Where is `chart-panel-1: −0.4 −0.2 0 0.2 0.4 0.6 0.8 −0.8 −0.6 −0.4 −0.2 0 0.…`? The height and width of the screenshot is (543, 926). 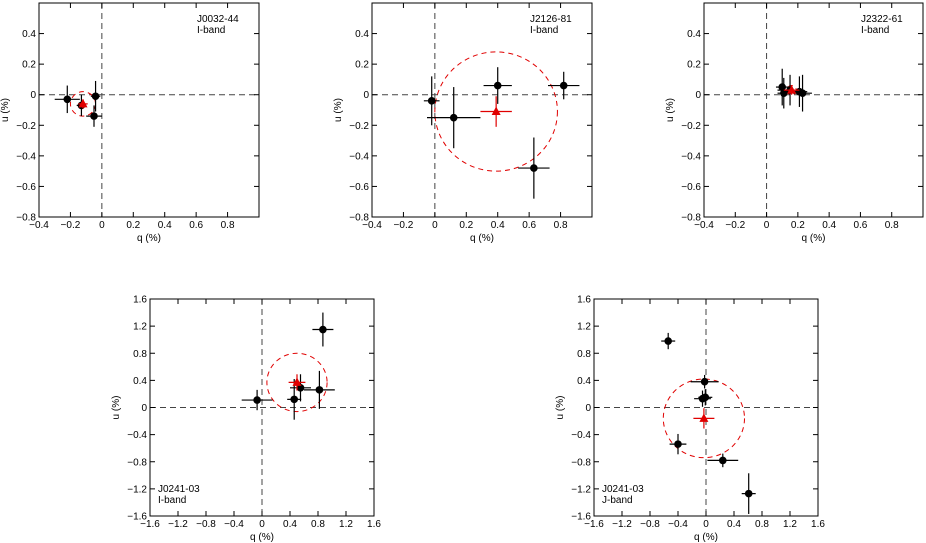
chart-panel-1: −0.4 −0.2 0 0.2 0.4 0.6 0.8 −0.8 −0.6 −0.4 −0.2 0 0.… is located at coordinates (130, 123).